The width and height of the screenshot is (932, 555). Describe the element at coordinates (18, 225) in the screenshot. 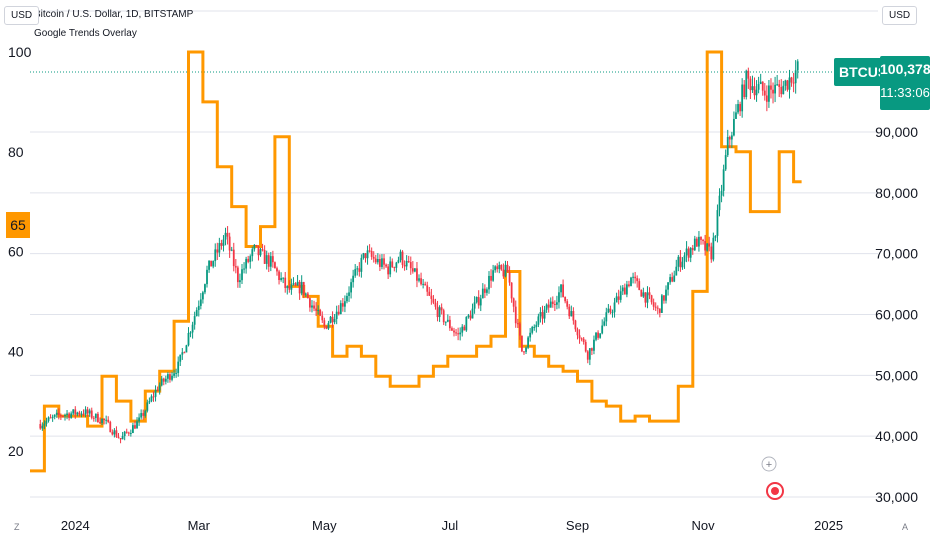

I see `trends-last-value-tag: 65` at that location.